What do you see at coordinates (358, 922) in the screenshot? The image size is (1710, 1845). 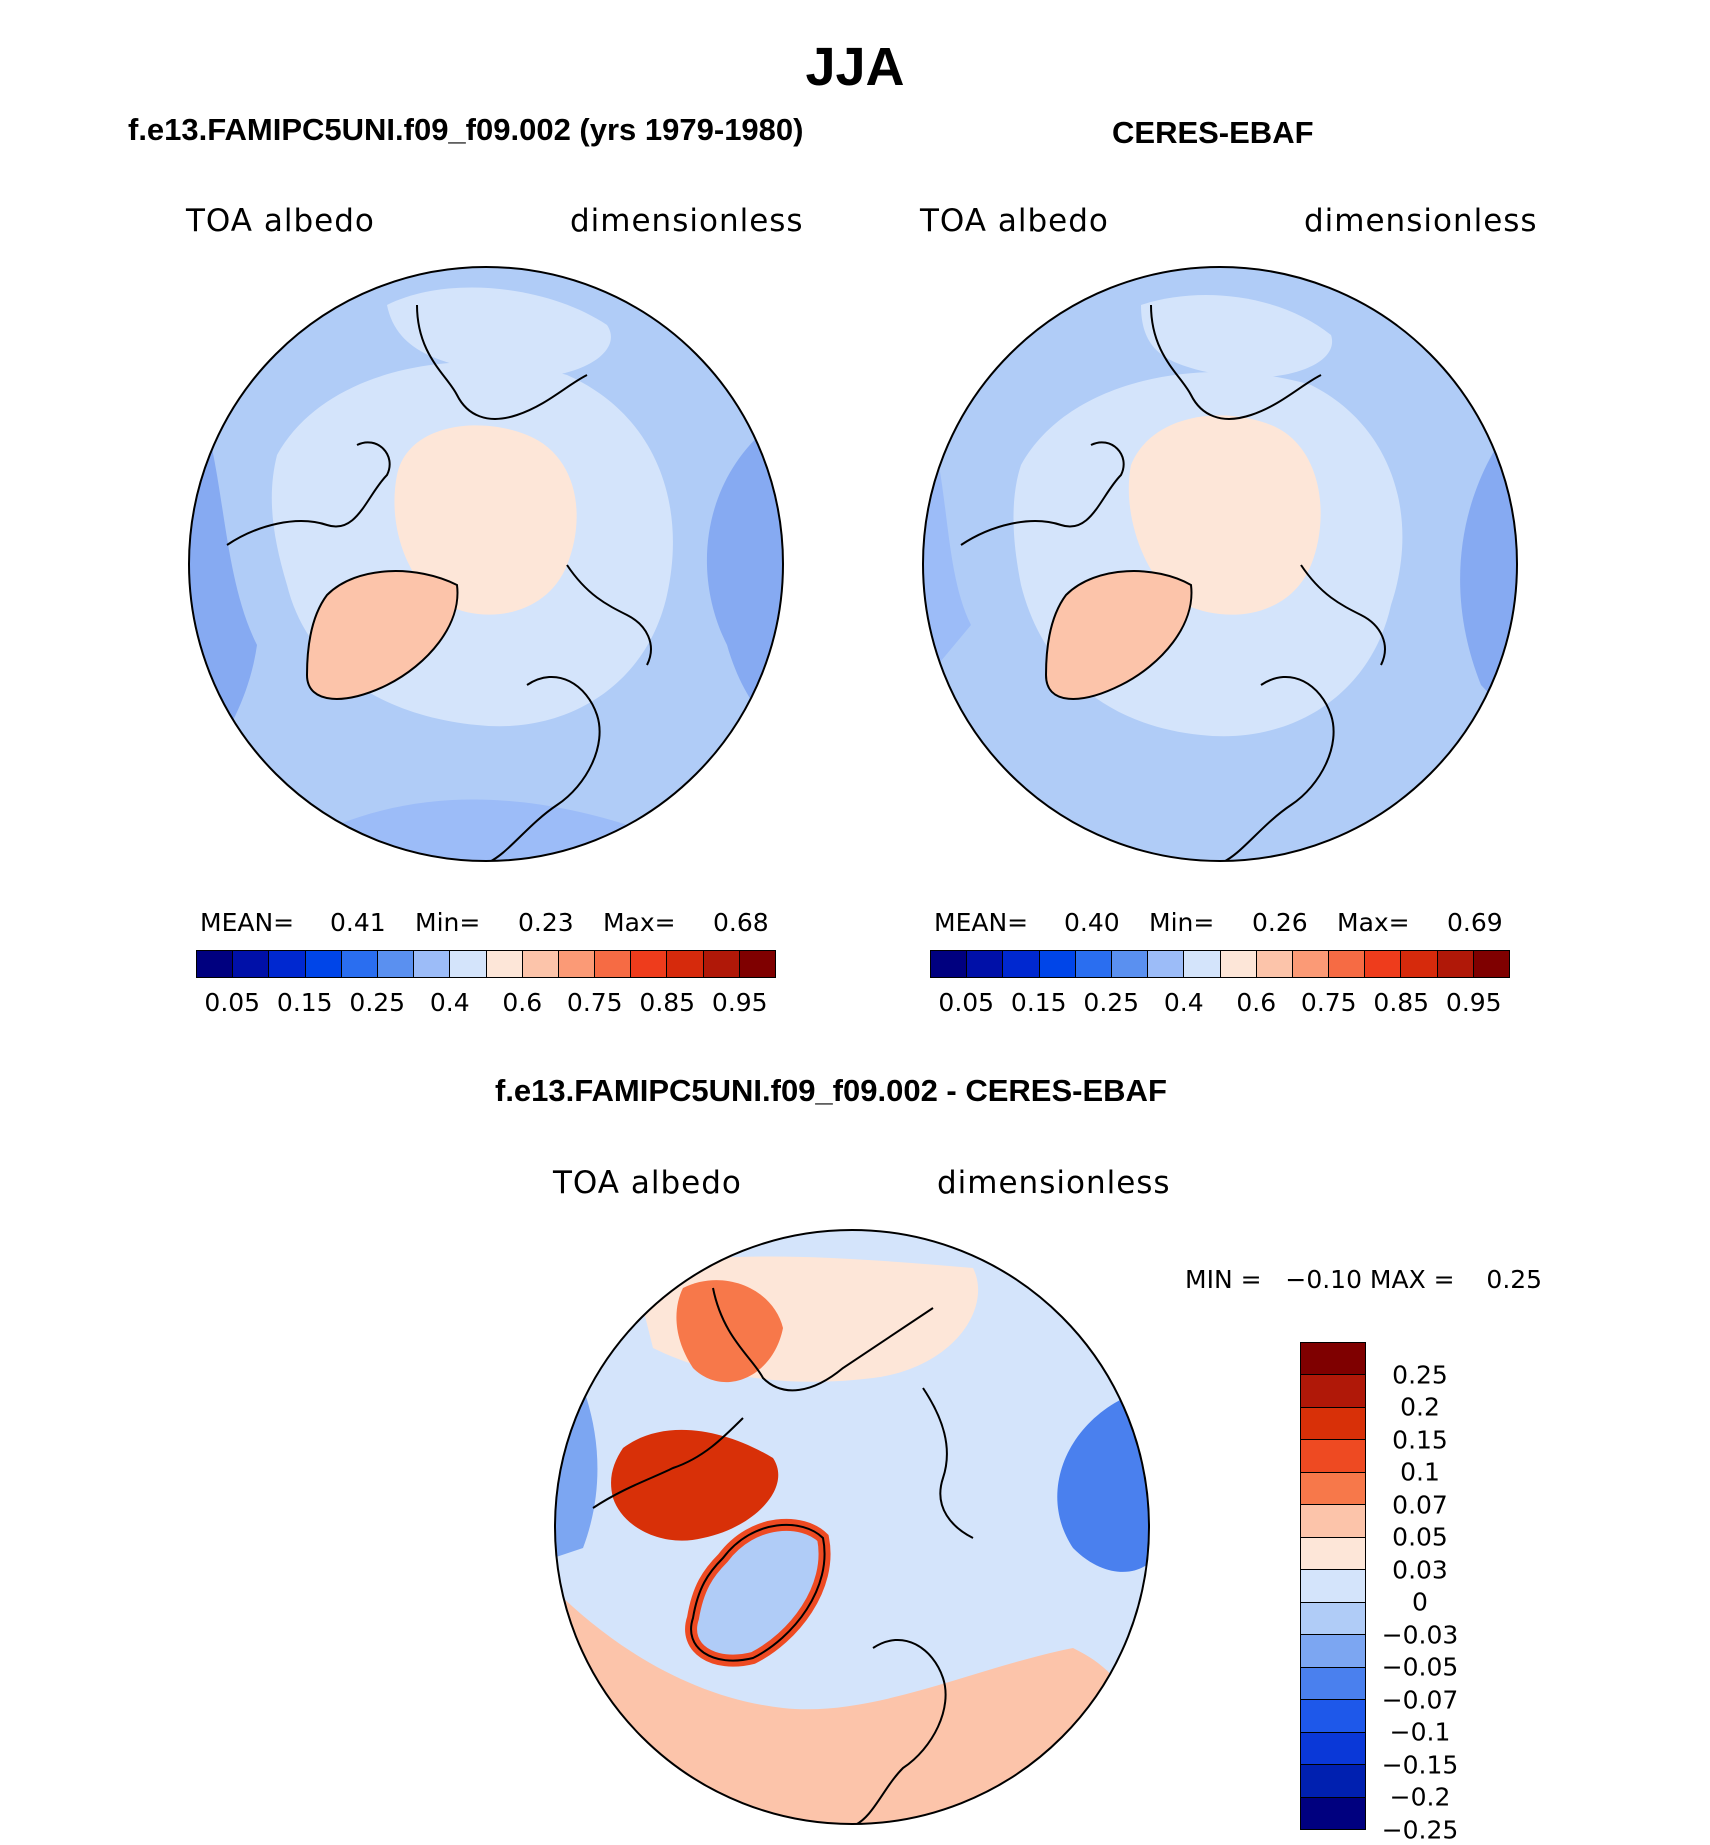 I see `model-mean-value: 0.41` at bounding box center [358, 922].